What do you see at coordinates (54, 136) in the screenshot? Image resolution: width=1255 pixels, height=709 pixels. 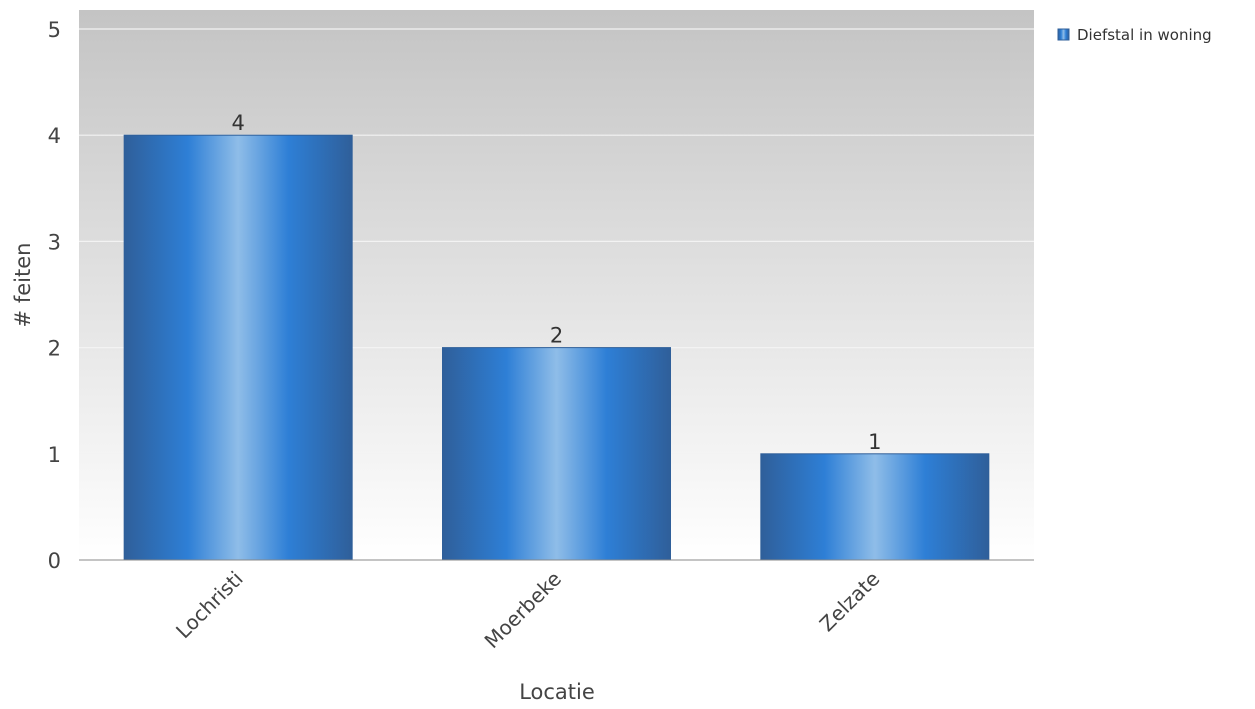 I see `y-tick-label: 4` at bounding box center [54, 136].